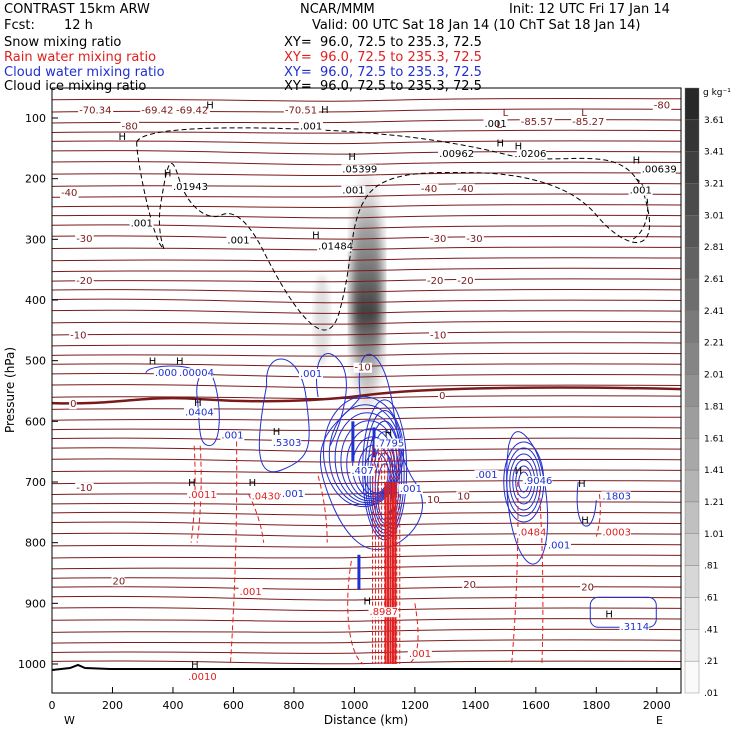 The height and width of the screenshot is (740, 740). What do you see at coordinates (238, 240) in the screenshot?
I see `ice-value-label: .001` at bounding box center [238, 240].